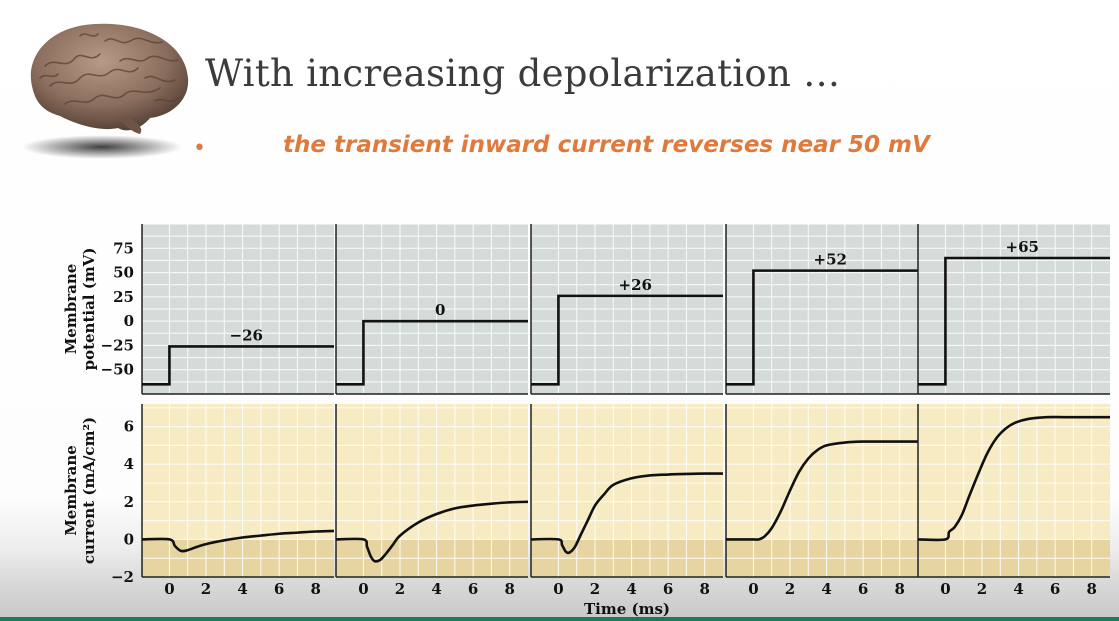 The image size is (1119, 621). Describe the element at coordinates (830, 260) in the screenshot. I see `voltage-step-label: +52` at that location.